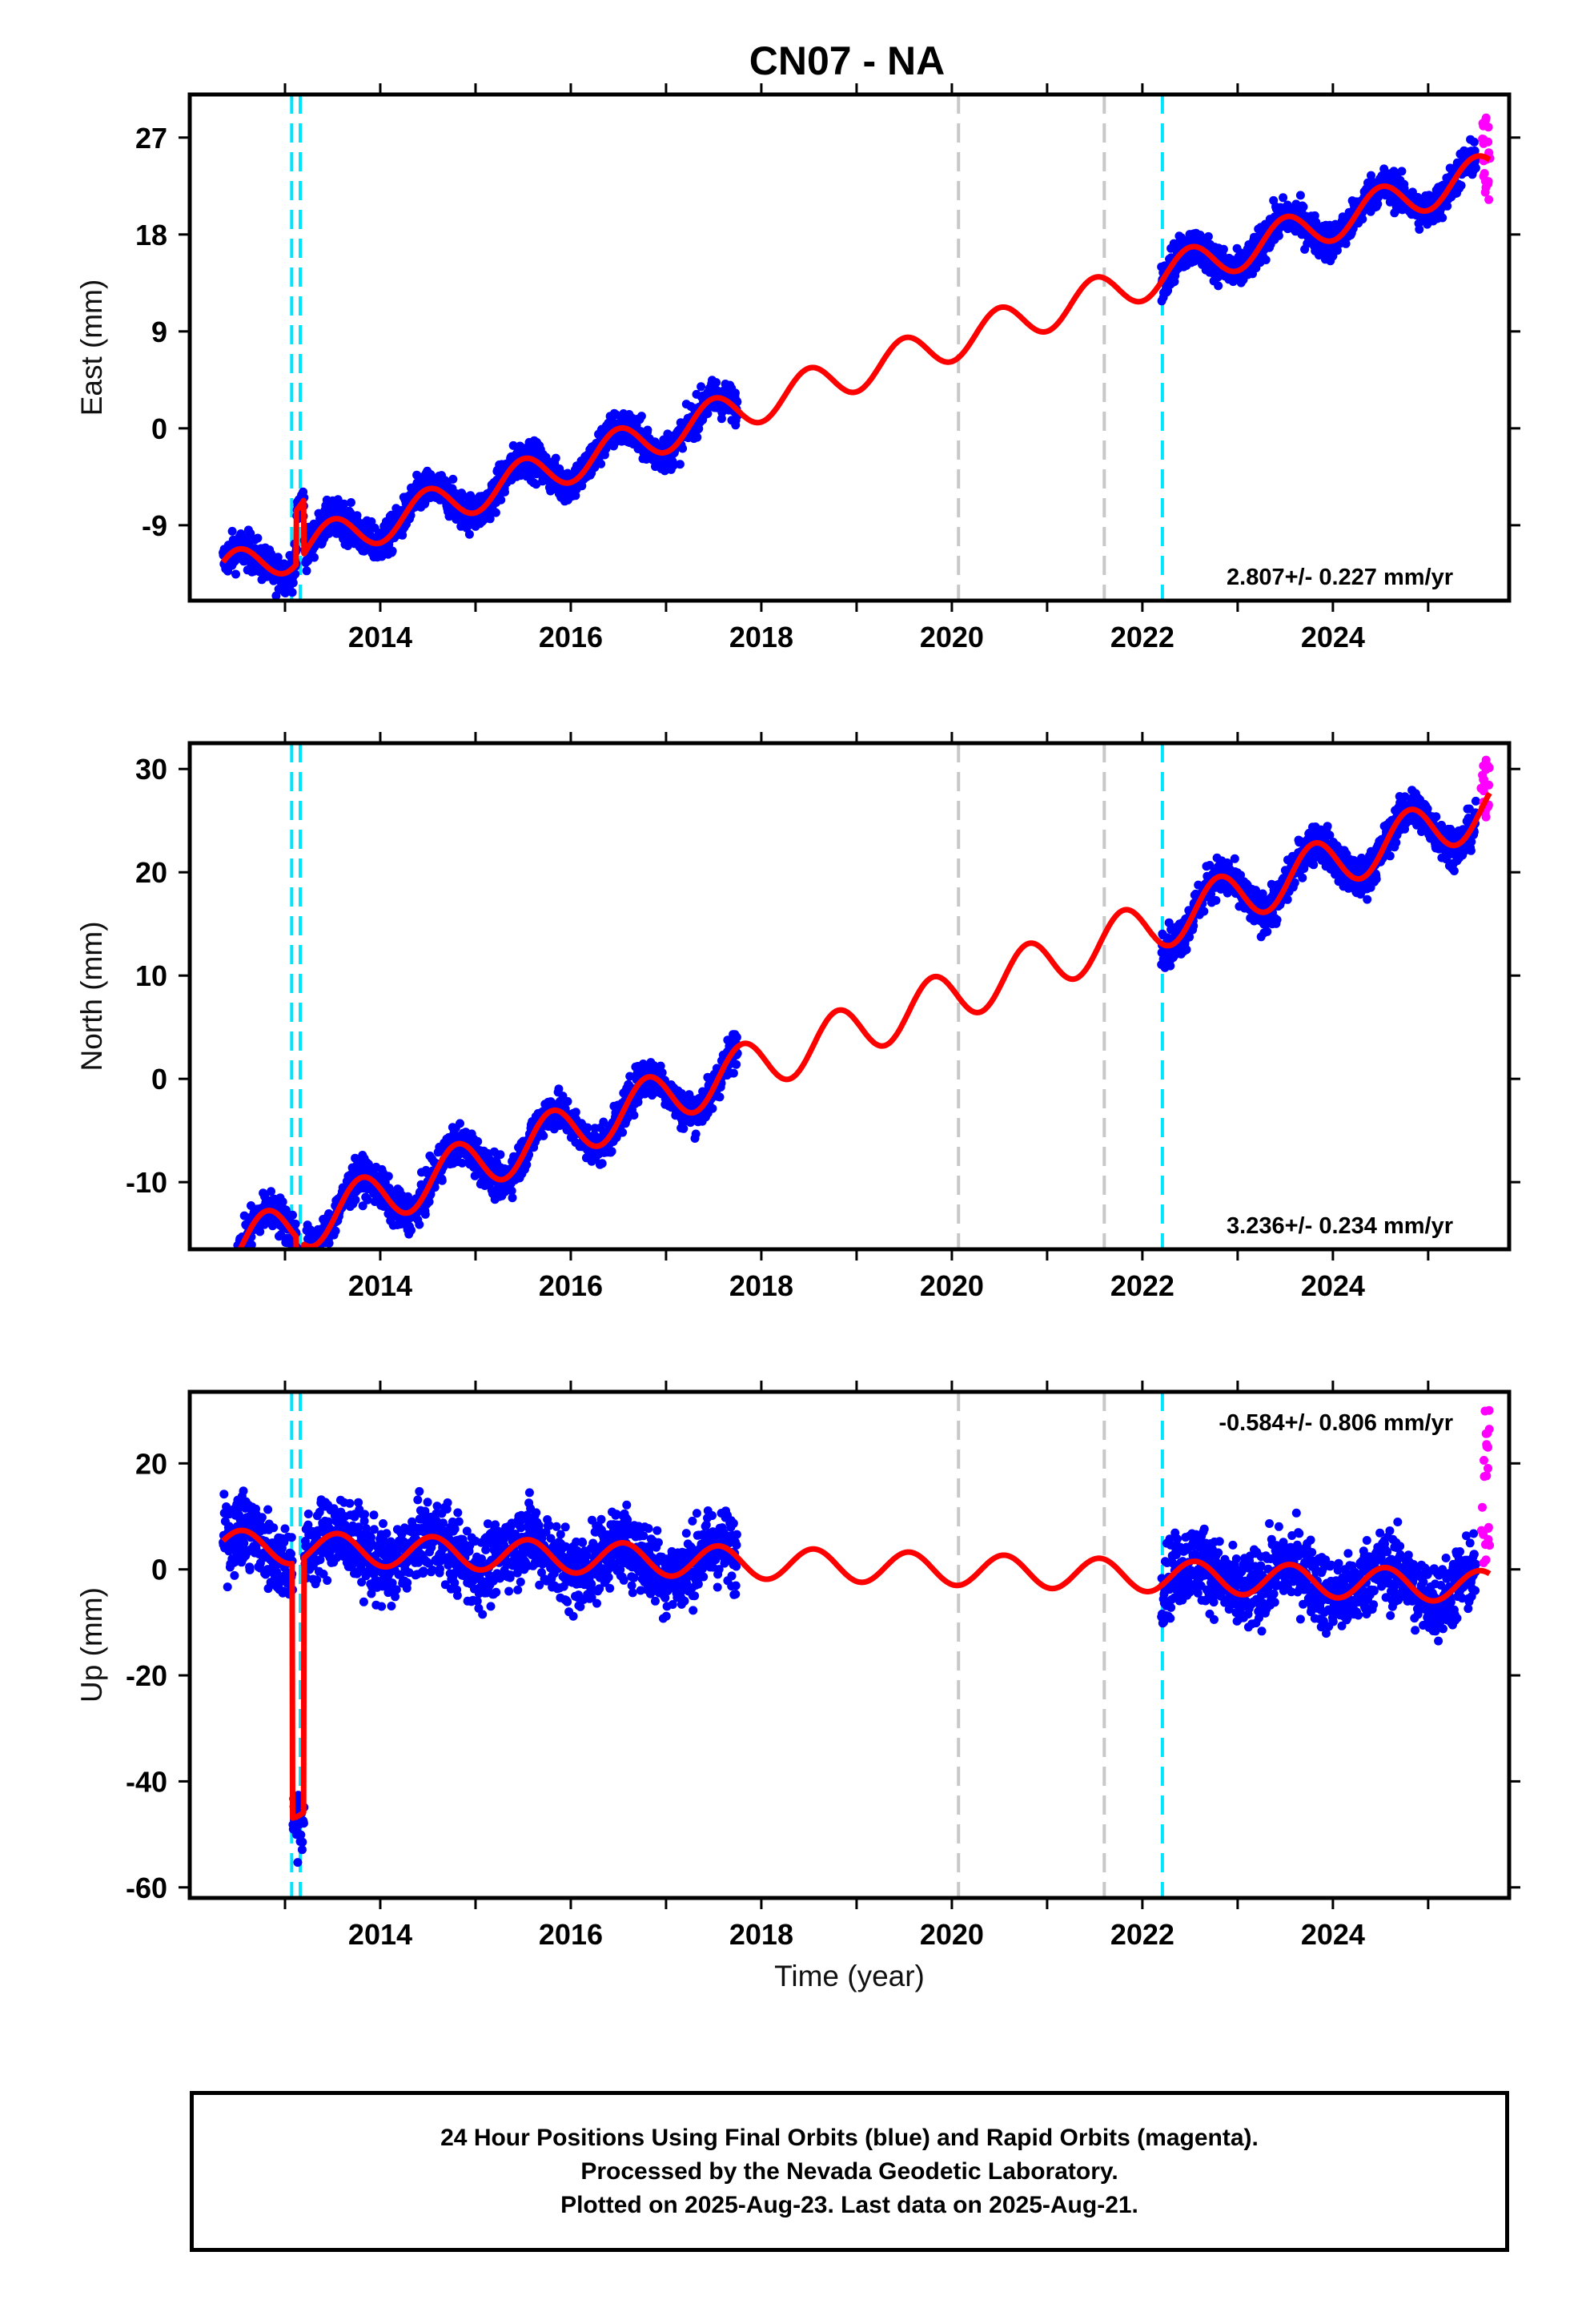  Describe the element at coordinates (151, 235) in the screenshot. I see `y-tick-label: 18` at that location.